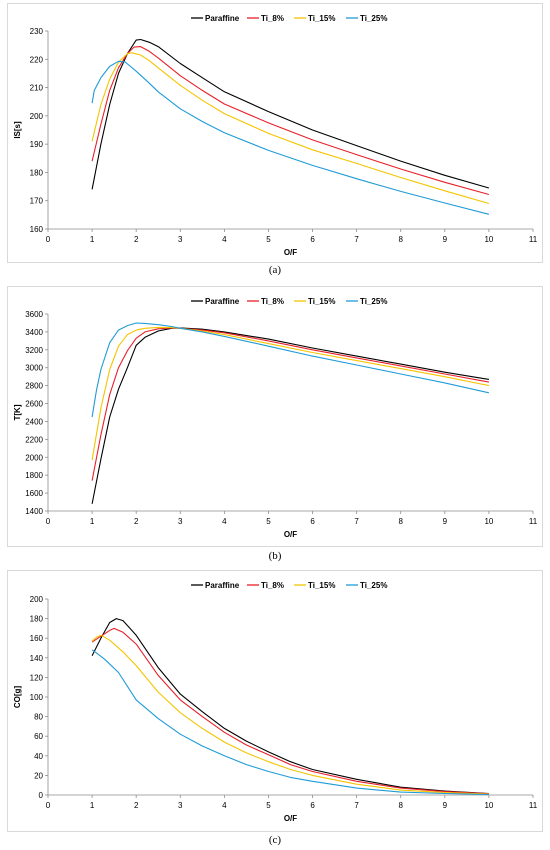 This screenshot has width=550, height=850. I want to click on y-tick-label: 80, so click(38, 717).